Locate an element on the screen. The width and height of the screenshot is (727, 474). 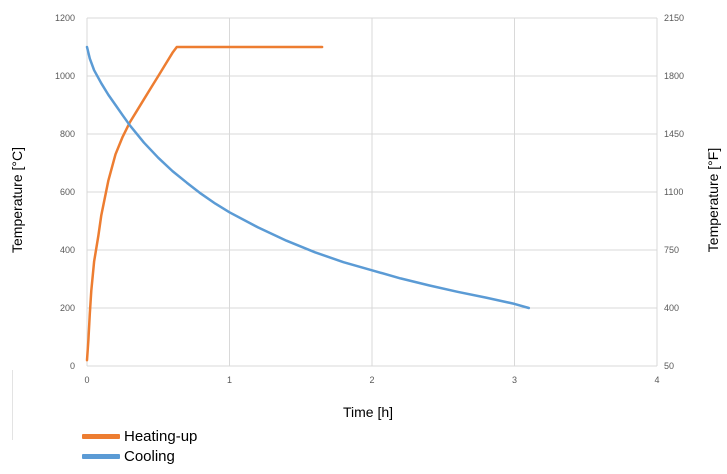
y2-tick-label: 750 is located at coordinates (671, 250).